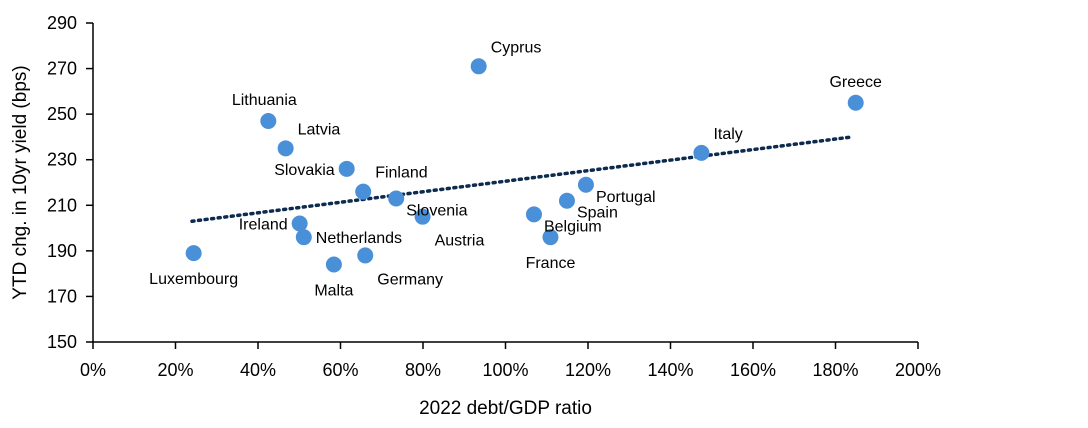 This screenshot has width=1088, height=428. What do you see at coordinates (263, 225) in the screenshot?
I see `point-label-ireland: Ireland` at bounding box center [263, 225].